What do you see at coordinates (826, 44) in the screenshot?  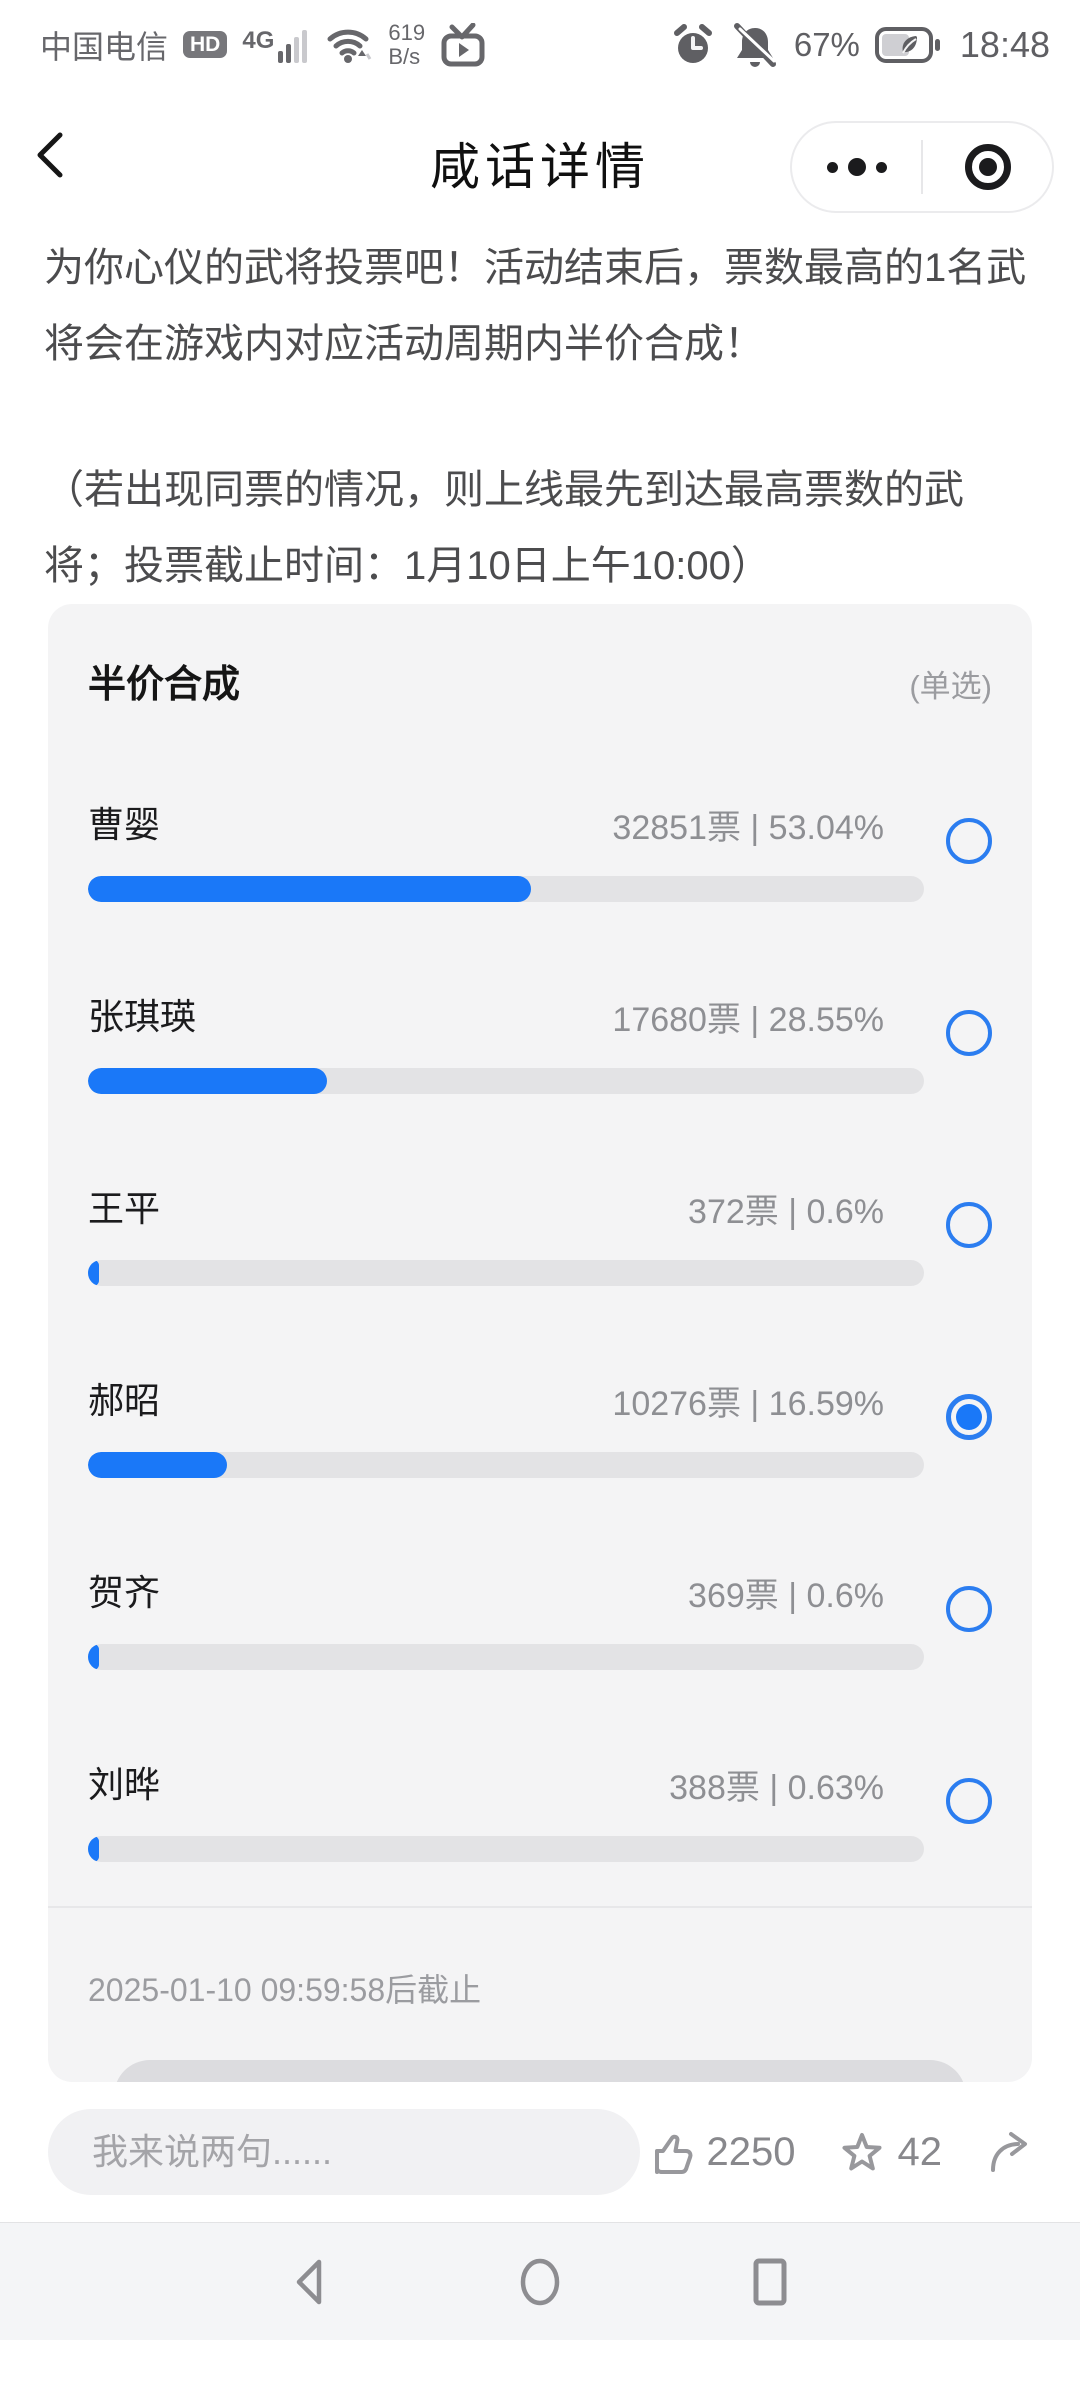 I see `battery-percent-label: 67%` at bounding box center [826, 44].